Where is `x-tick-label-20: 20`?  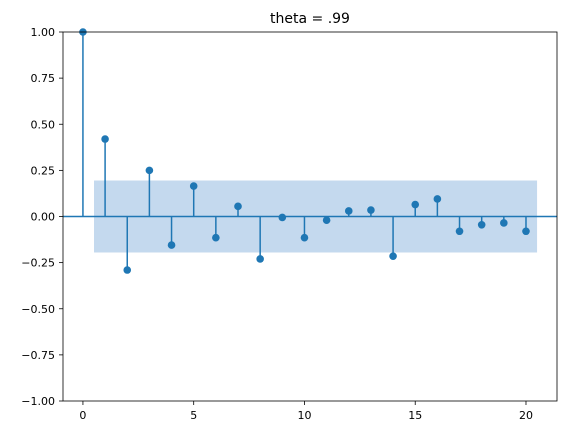 x-tick-label-20: 20 is located at coordinates (526, 415).